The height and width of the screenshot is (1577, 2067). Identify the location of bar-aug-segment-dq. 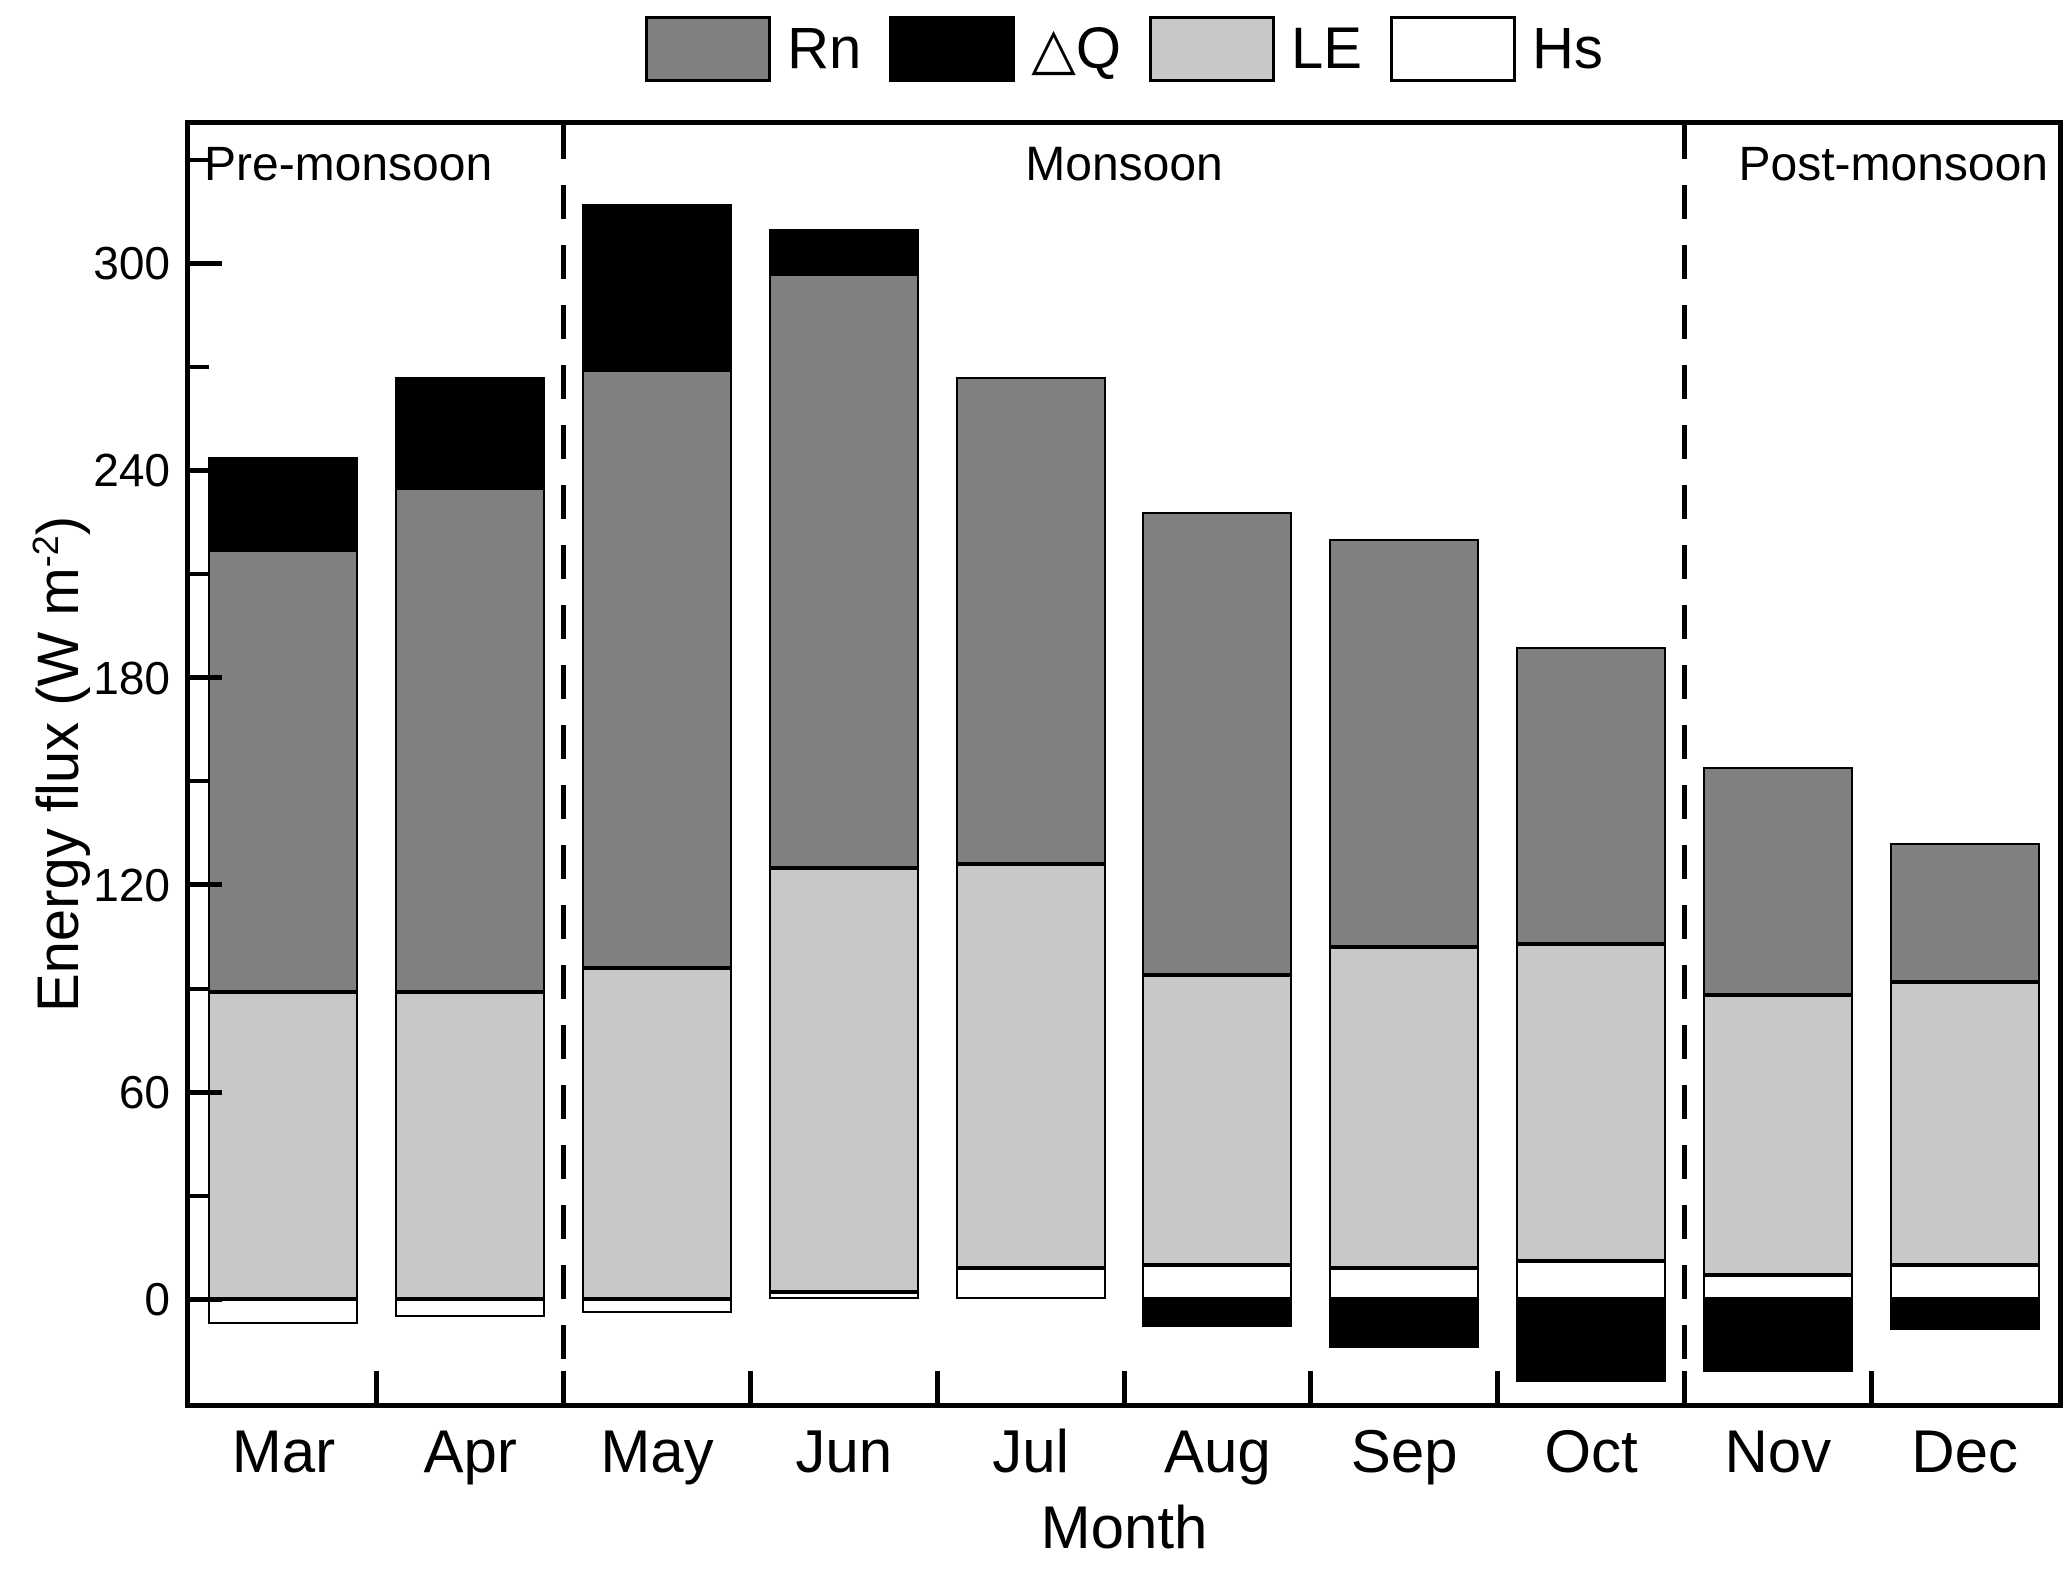
(1217, 1313).